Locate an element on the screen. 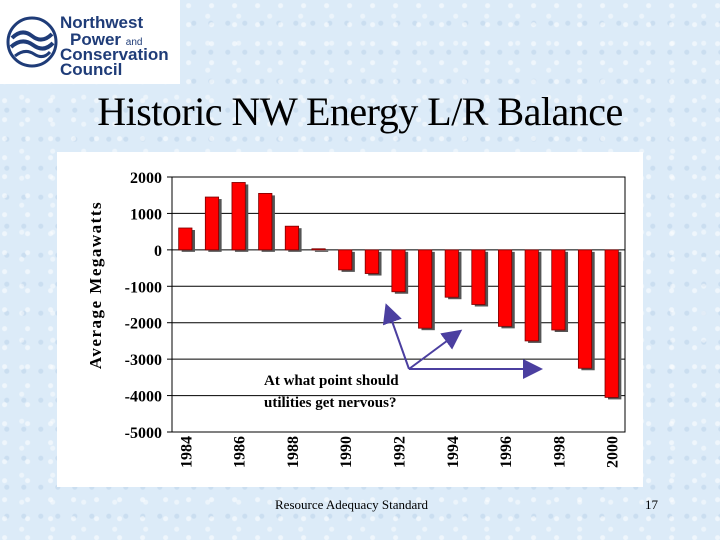 The image size is (720, 540). bar-1984 is located at coordinates (185, 239).